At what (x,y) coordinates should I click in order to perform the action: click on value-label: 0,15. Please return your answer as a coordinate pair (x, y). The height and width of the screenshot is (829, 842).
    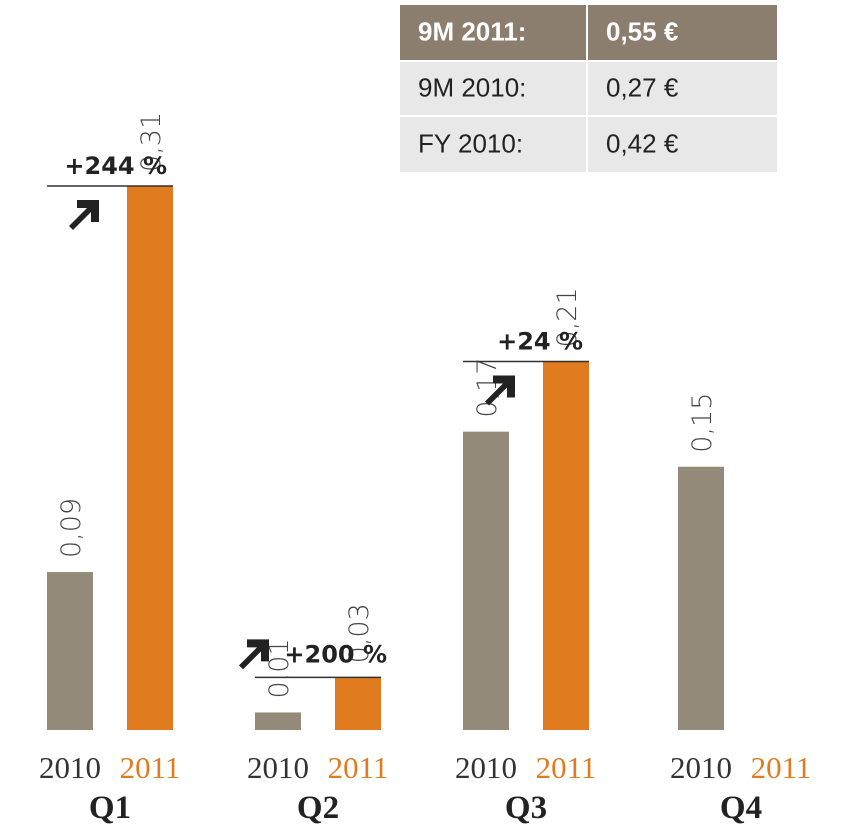
    Looking at the image, I should click on (702, 423).